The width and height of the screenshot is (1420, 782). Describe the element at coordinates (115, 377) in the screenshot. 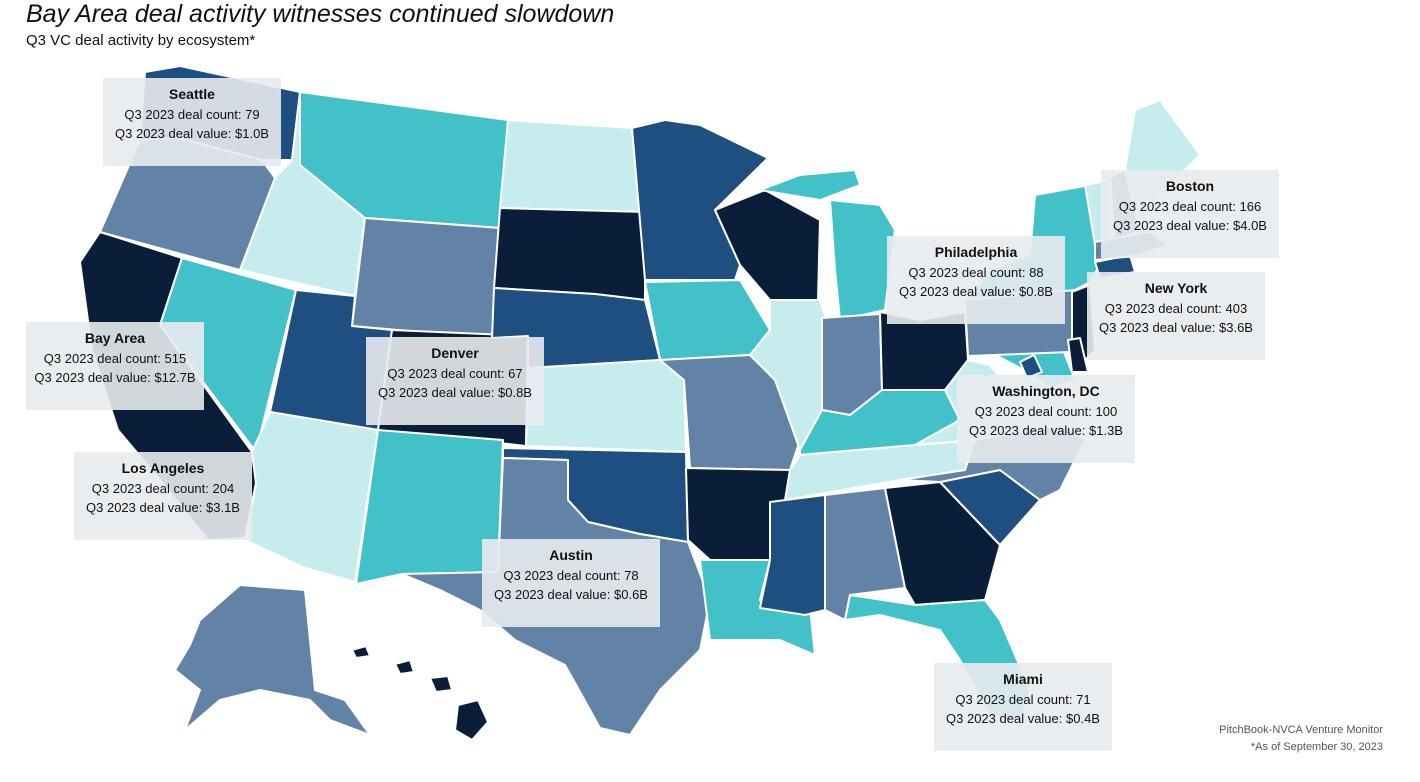

I see `callout-value: Q3 2023 deal value: $12.7B` at that location.